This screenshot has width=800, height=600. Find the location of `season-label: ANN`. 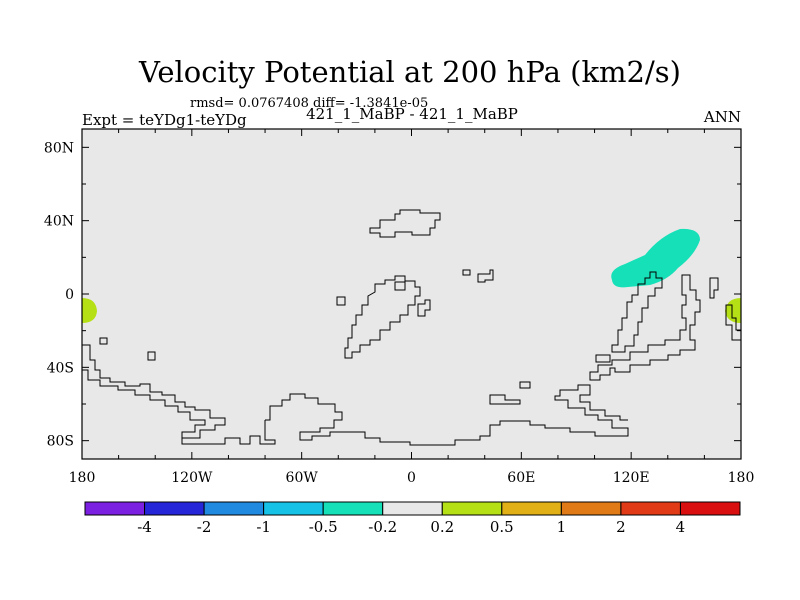

season-label: ANN is located at coordinates (722, 117).